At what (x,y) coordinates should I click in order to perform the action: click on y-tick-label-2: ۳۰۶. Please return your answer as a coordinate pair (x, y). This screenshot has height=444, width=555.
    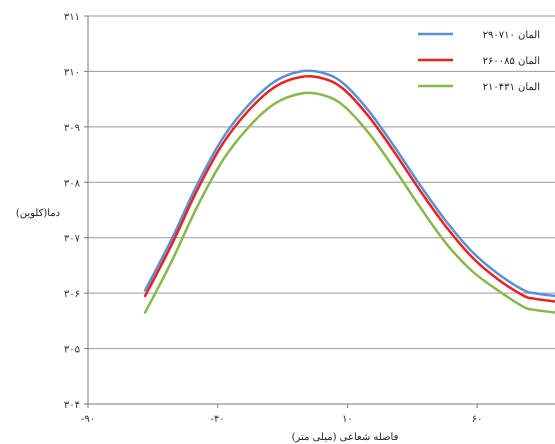
    Looking at the image, I should click on (72, 294).